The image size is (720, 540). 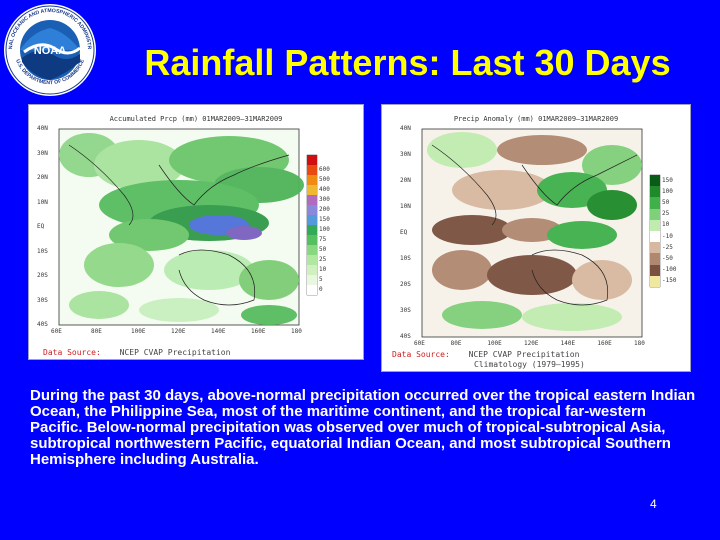 What do you see at coordinates (188, 227) in the screenshot?
I see `map-left-graphic` at bounding box center [188, 227].